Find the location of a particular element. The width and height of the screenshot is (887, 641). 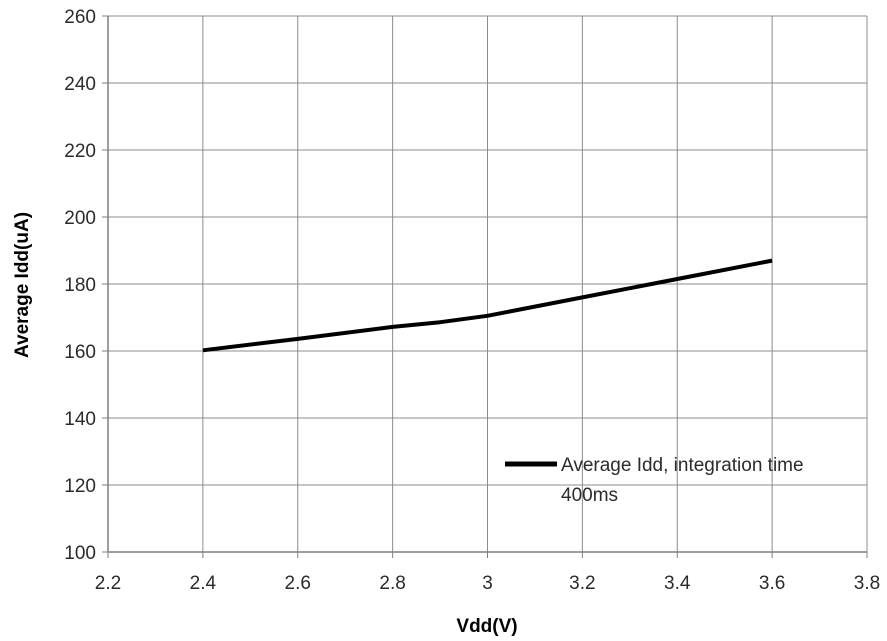

y-tick-labels: 100 120 140 160 180 200 220 240 260 is located at coordinates (80, 285).